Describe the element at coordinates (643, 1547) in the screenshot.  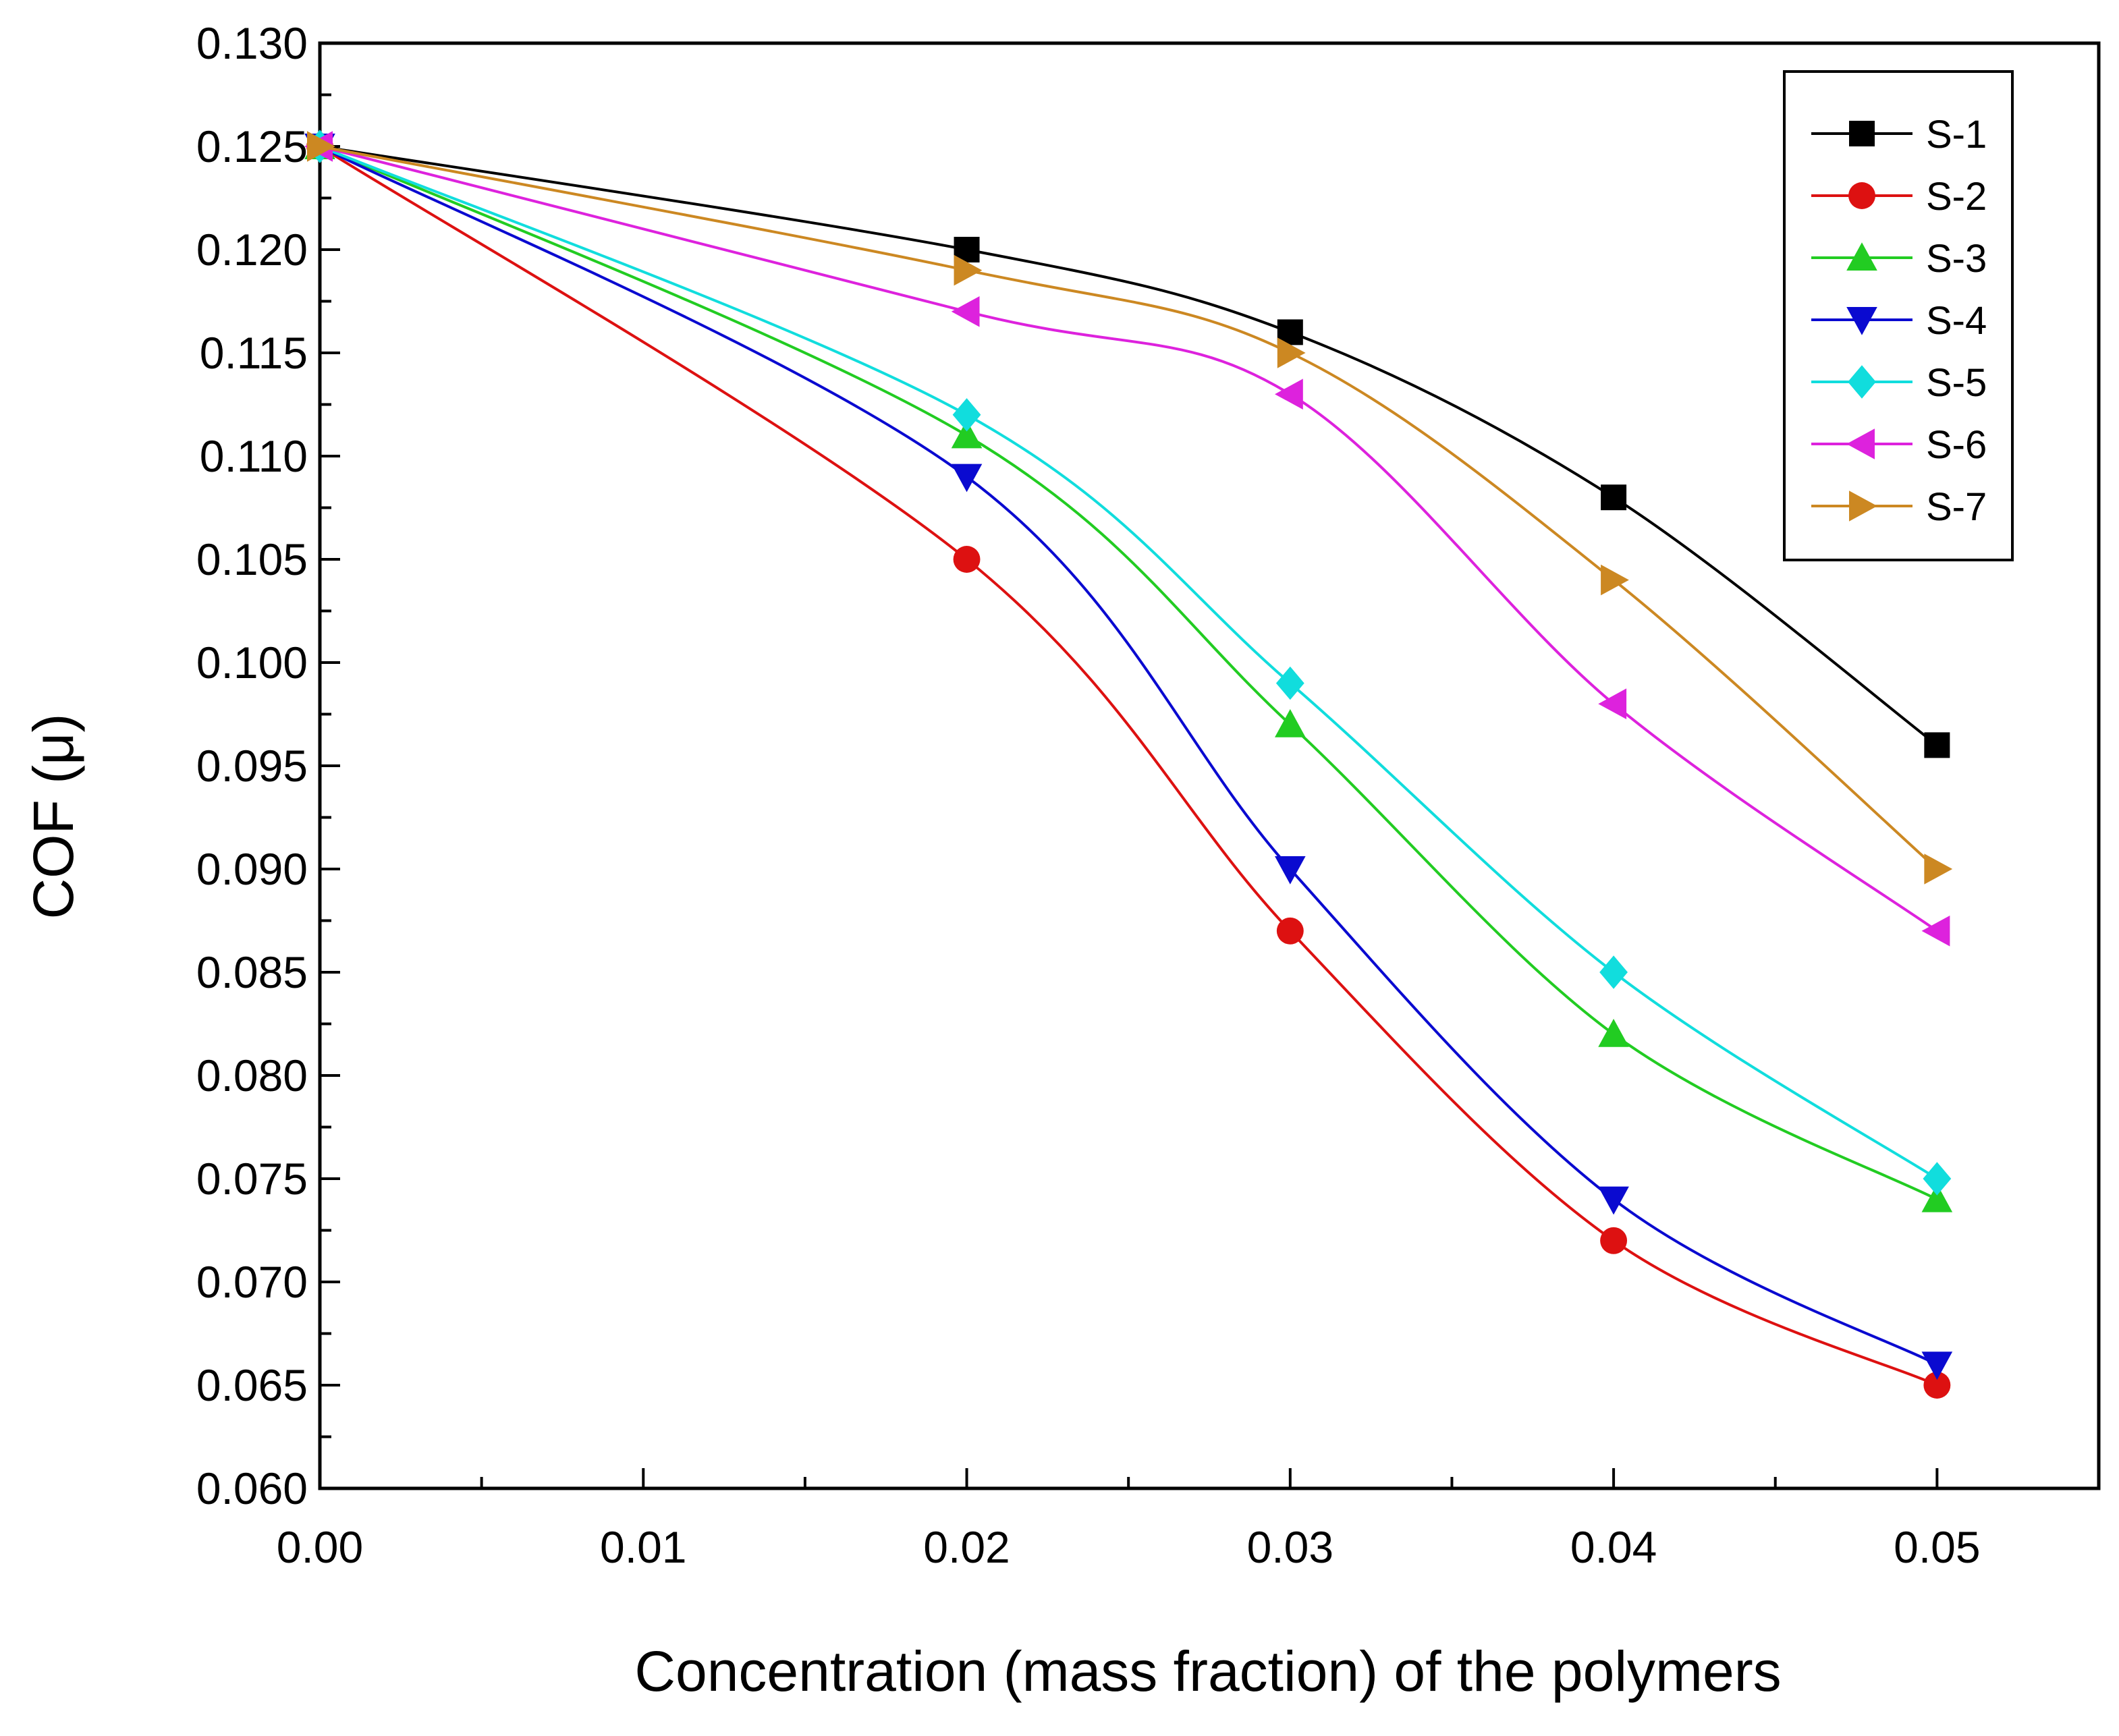
I see `x-tick-label: 0.01` at that location.